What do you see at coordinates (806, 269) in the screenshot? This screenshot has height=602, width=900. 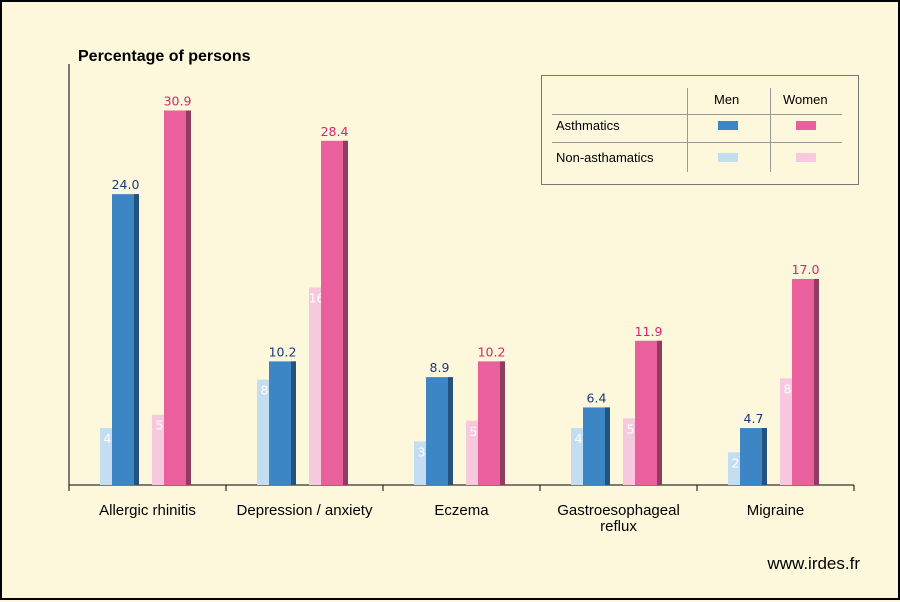 I see `data-label: 17.0` at bounding box center [806, 269].